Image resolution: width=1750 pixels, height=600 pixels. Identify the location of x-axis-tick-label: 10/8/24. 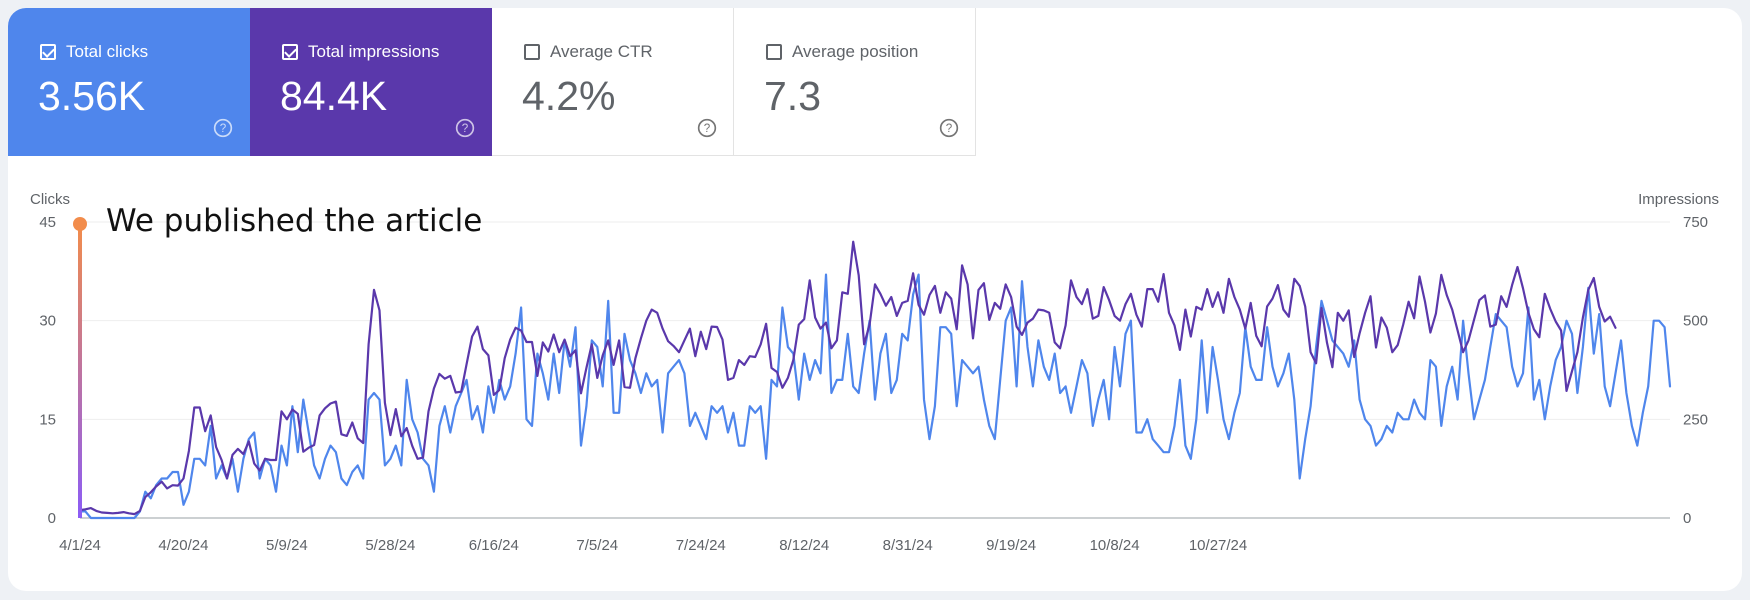
(1115, 545).